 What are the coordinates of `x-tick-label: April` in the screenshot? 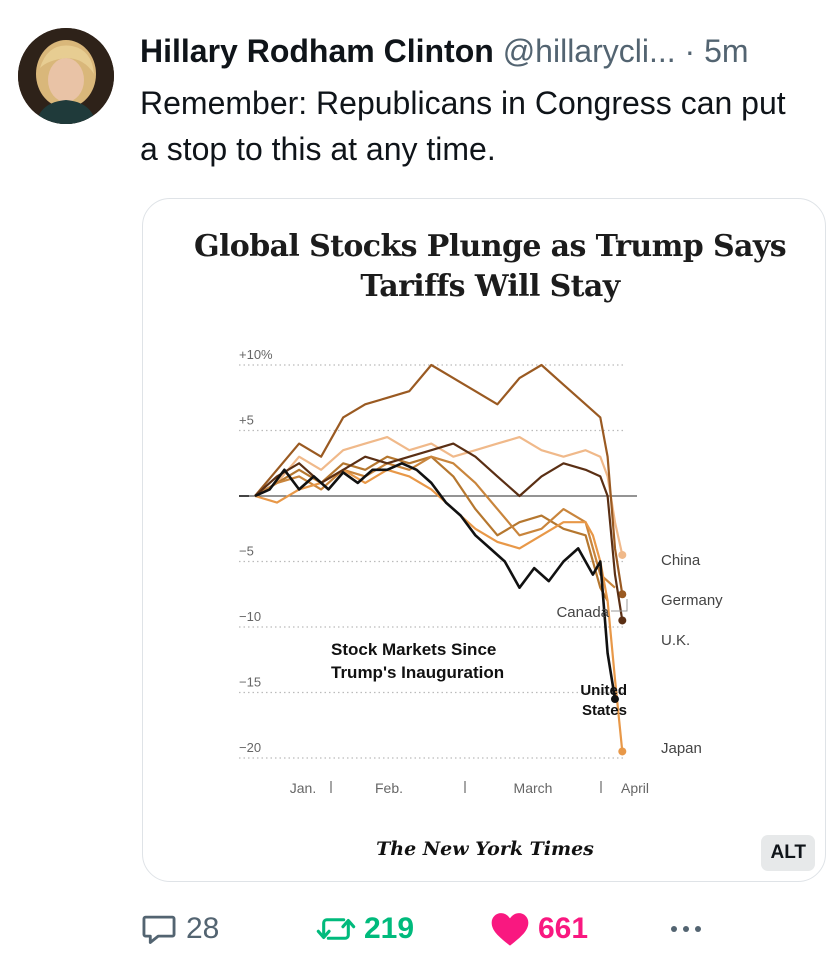 It's located at (635, 788).